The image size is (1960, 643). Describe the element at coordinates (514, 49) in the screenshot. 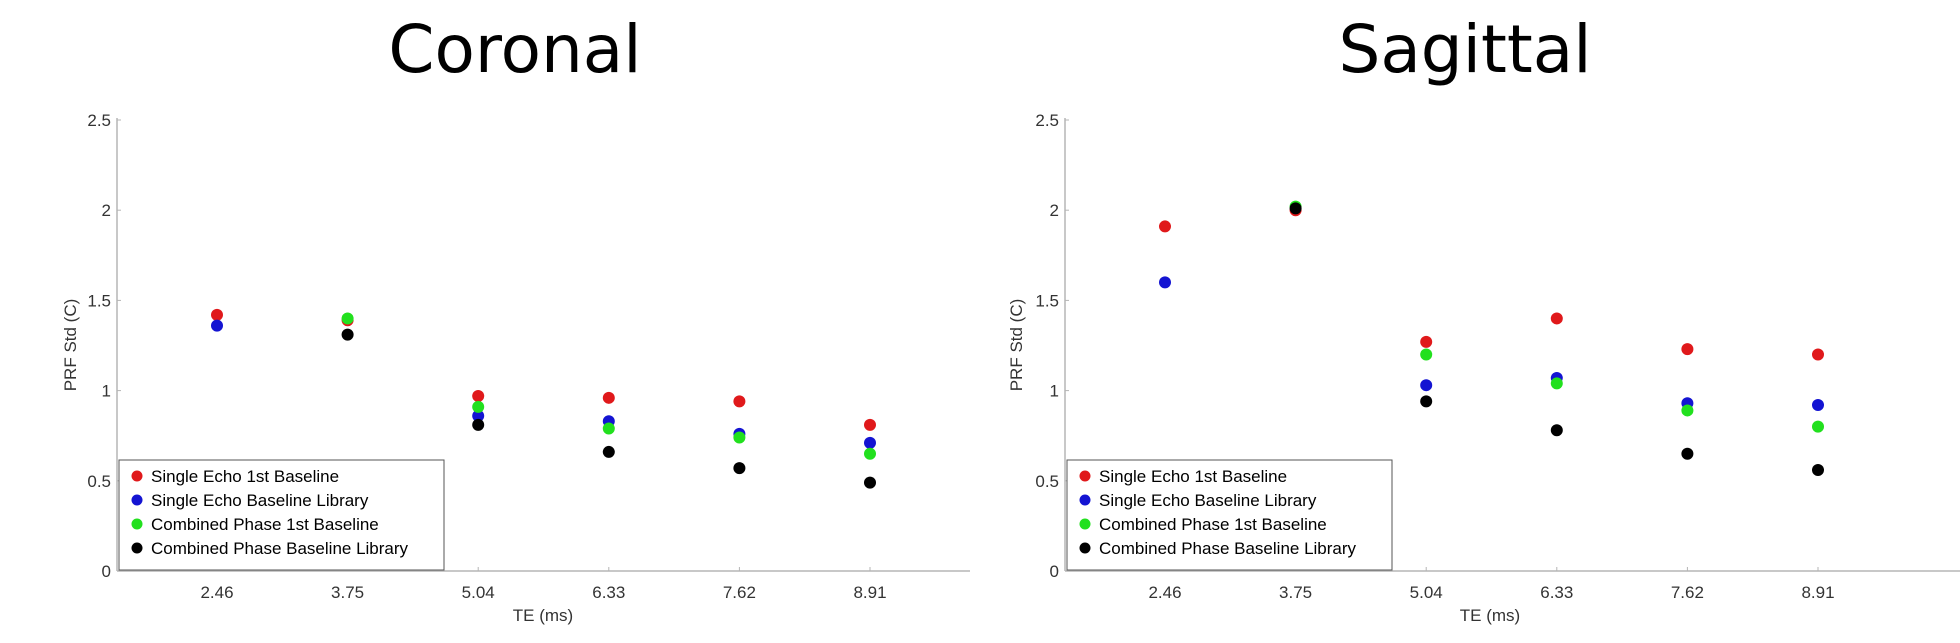

I see `chart-title: Coronal` at that location.